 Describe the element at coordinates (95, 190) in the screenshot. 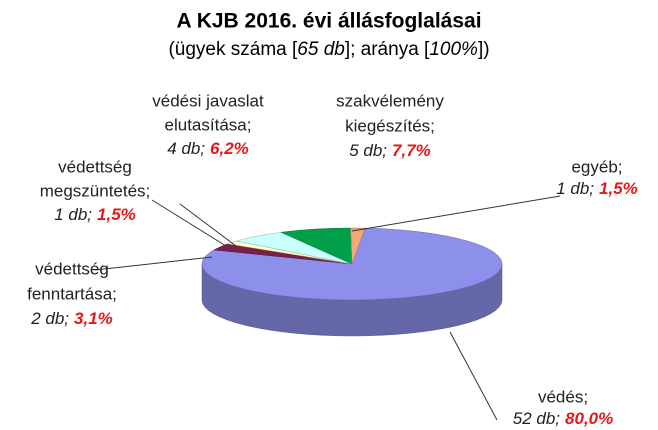

I see `slice-label: megszüntetés;` at that location.